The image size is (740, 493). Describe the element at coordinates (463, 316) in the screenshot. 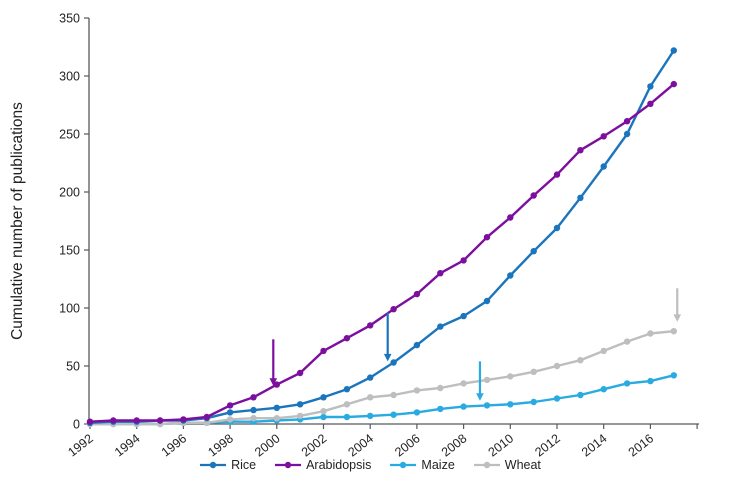

I see `data-point-rice-2008` at that location.